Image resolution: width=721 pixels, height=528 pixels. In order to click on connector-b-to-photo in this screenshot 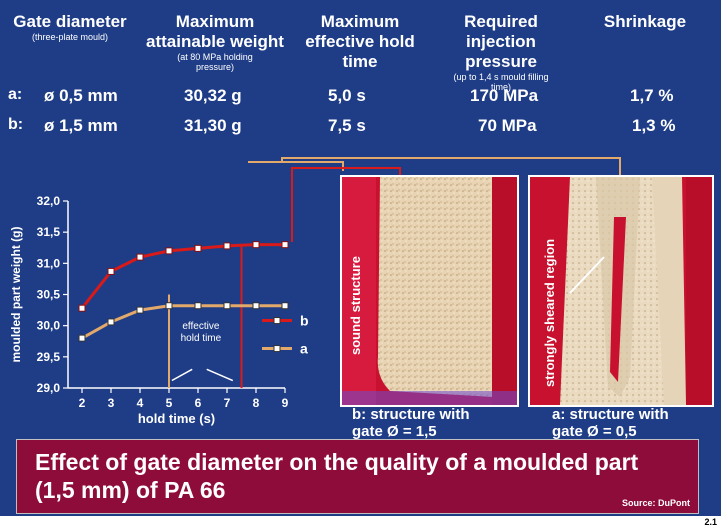, I will do `click(451, 166)`.